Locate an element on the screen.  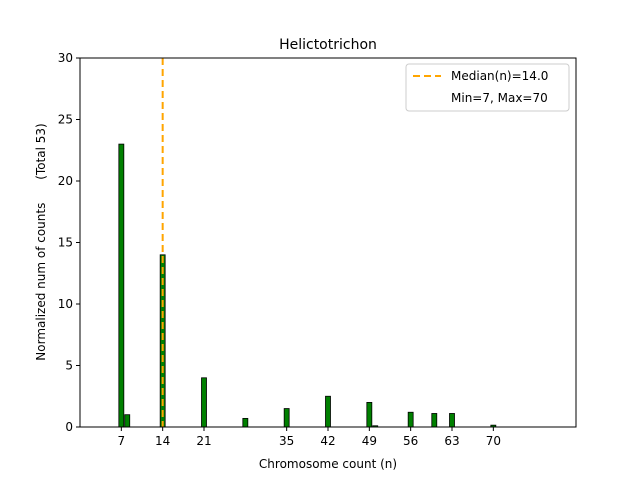
y-tick-label: 25 is located at coordinates (65, 120).